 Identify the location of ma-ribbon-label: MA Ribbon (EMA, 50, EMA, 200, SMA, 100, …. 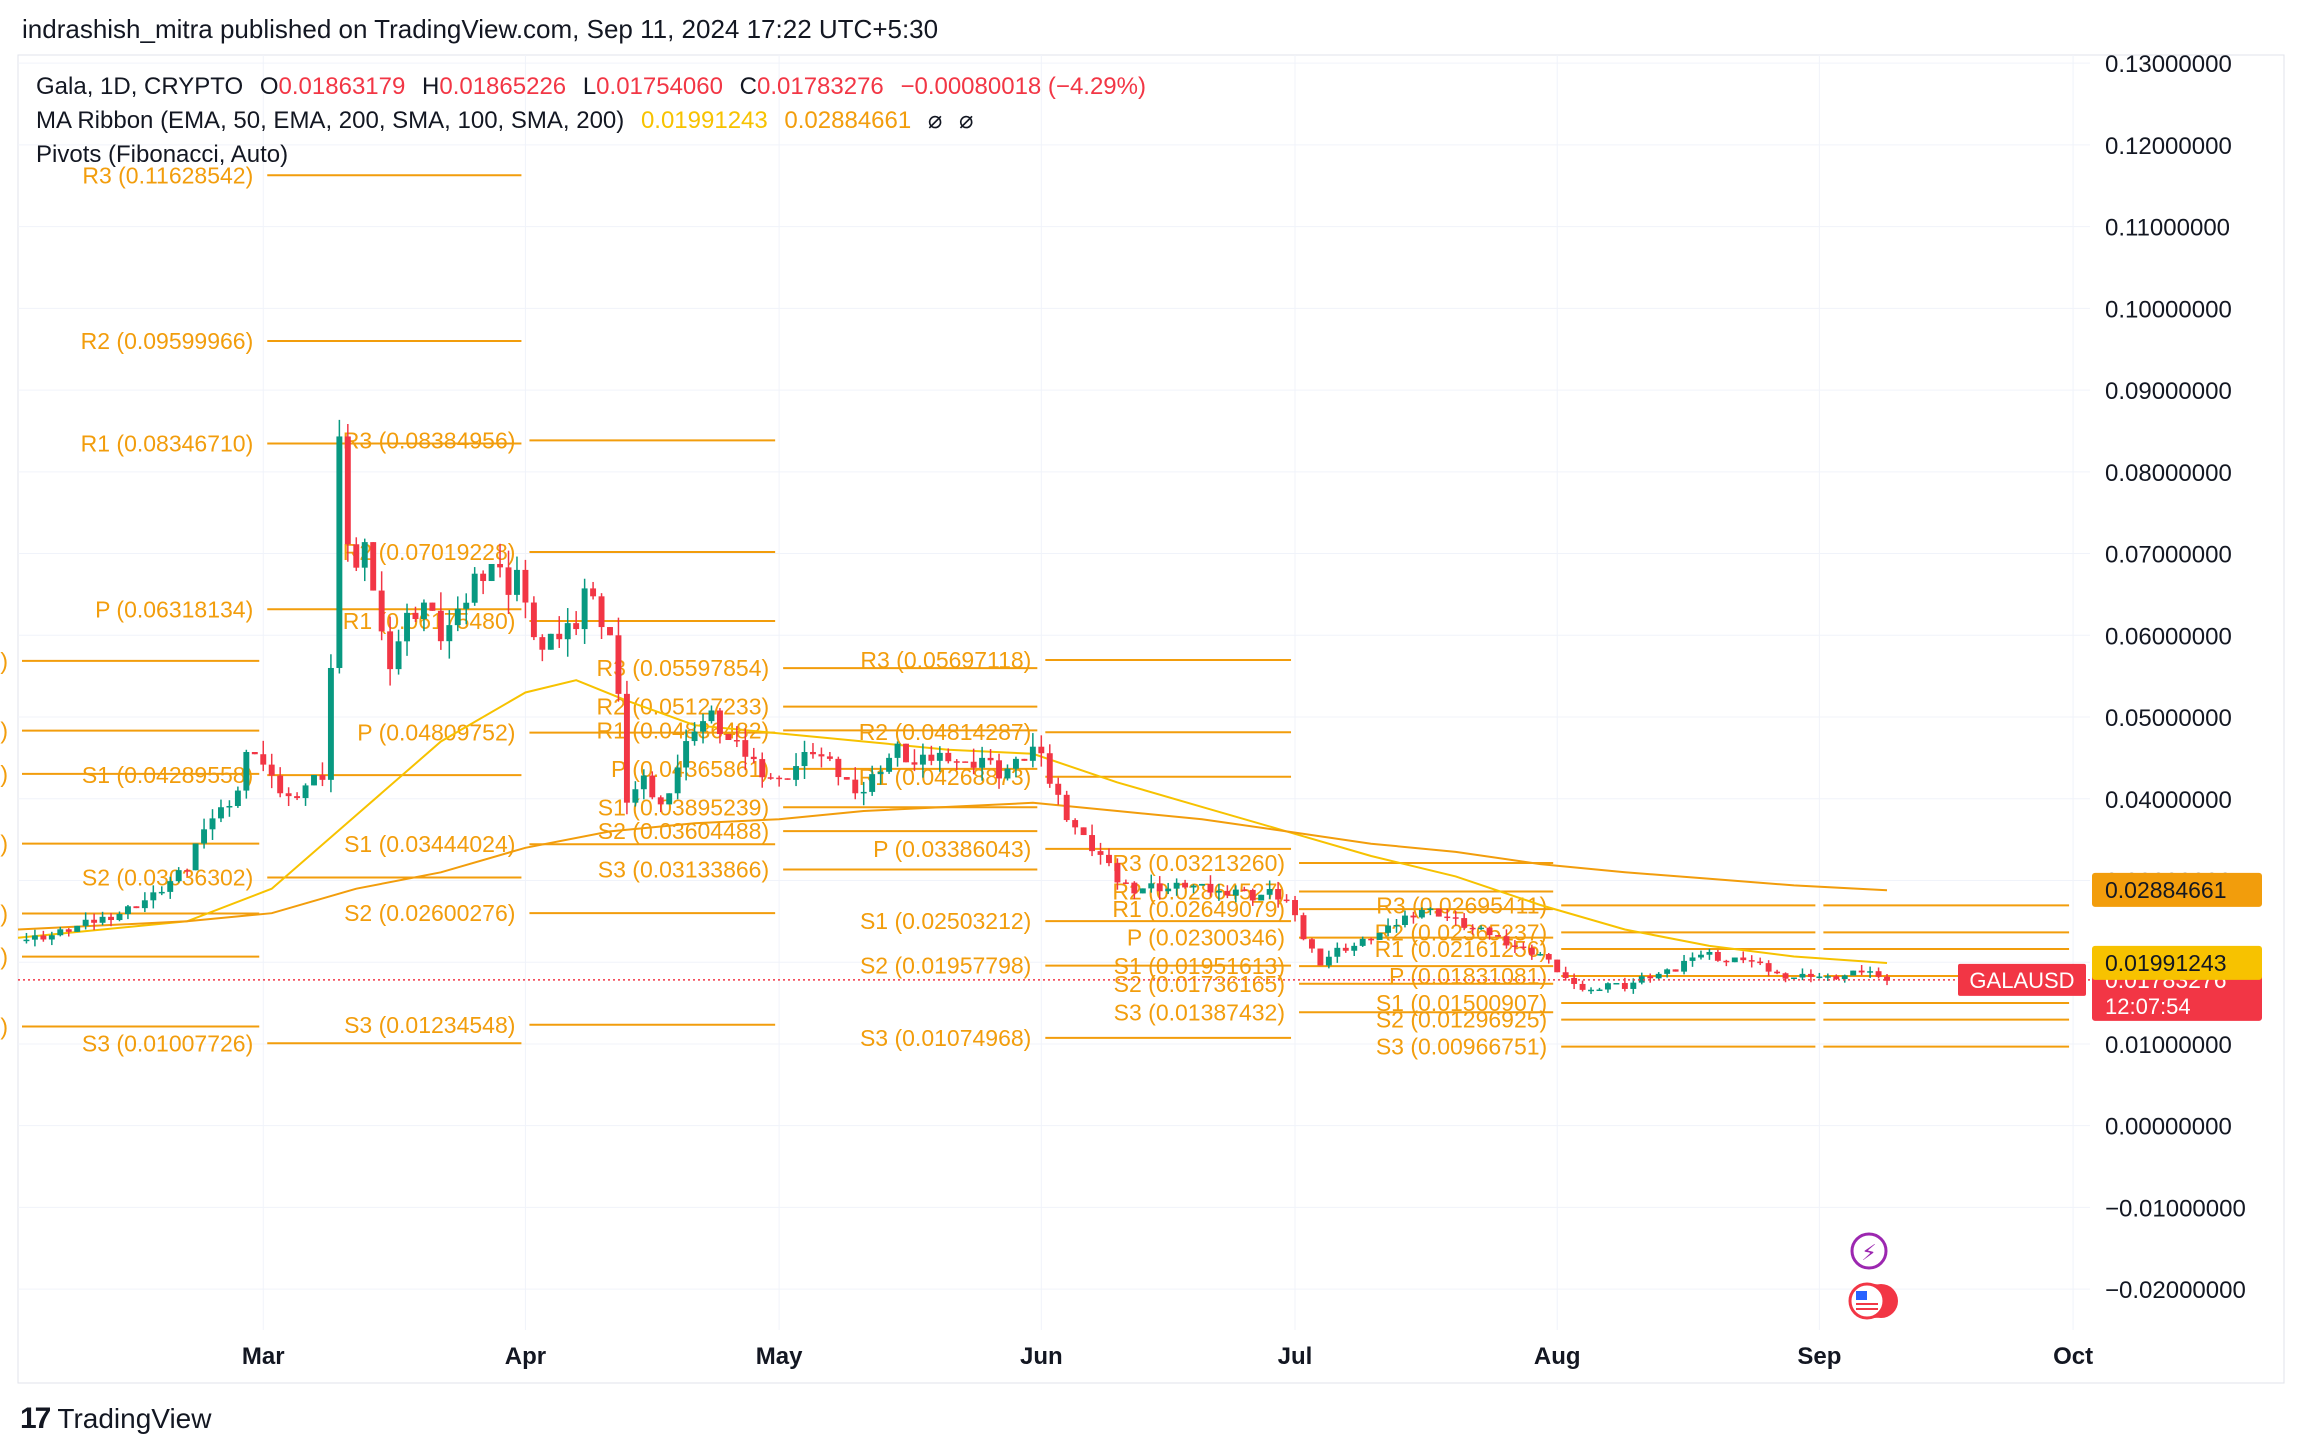
(330, 120).